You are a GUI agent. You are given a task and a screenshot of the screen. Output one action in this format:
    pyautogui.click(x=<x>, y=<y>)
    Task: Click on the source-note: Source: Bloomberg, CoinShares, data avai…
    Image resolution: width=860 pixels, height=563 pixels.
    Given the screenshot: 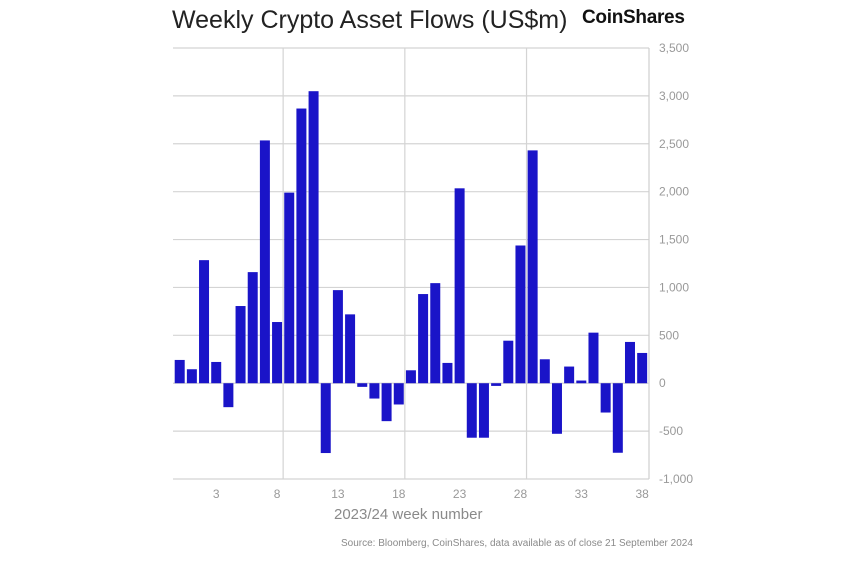 What is the action you would take?
    pyautogui.click(x=517, y=543)
    